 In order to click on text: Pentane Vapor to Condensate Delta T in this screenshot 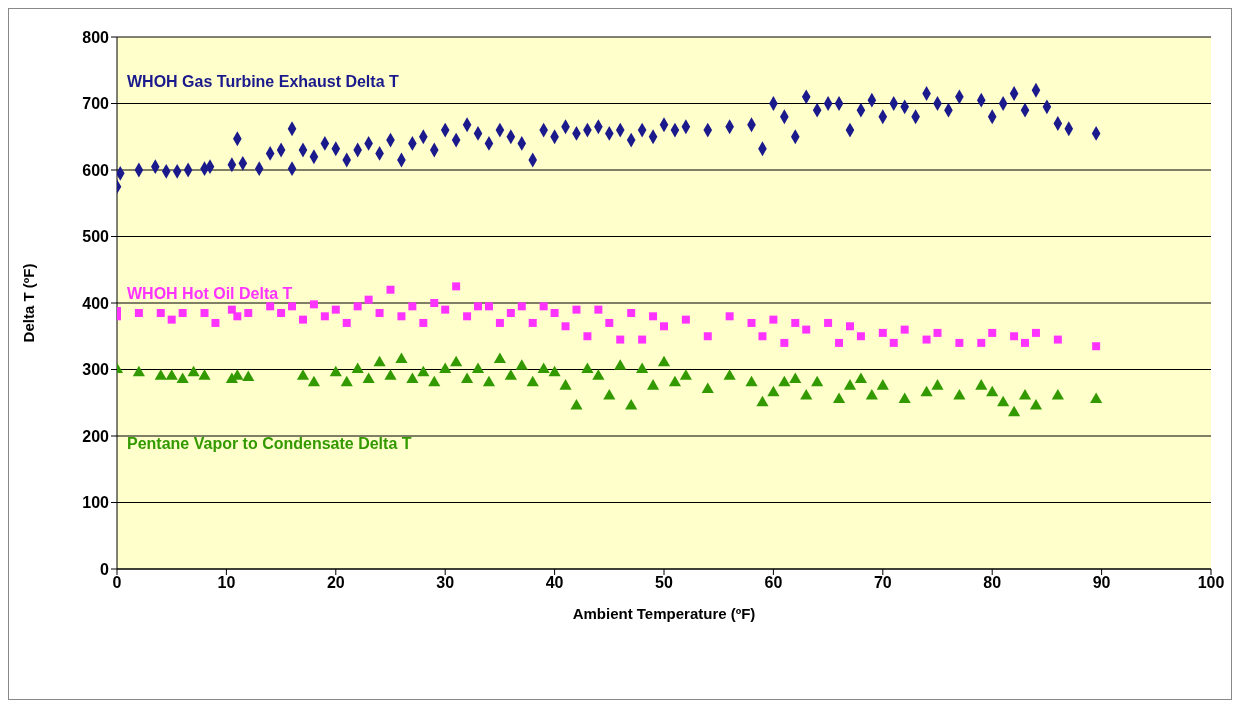, I will do `click(269, 444)`.